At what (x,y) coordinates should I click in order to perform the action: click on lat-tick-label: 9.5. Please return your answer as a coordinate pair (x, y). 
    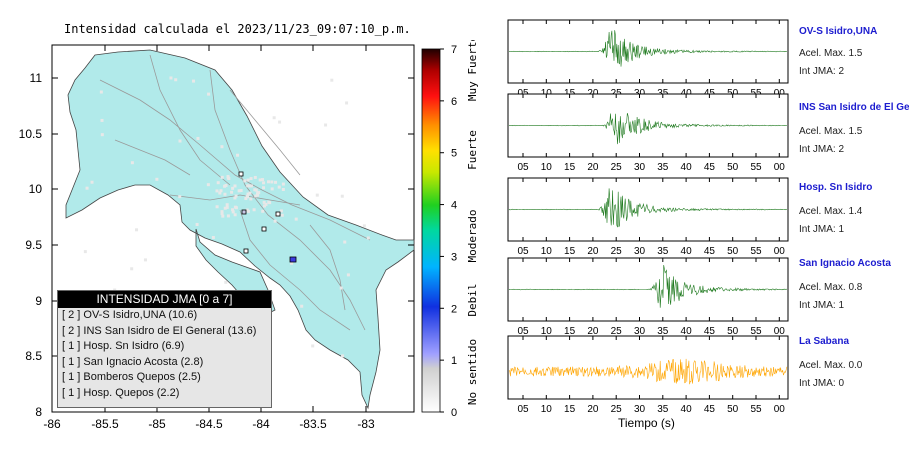
    Looking at the image, I should click on (33, 245).